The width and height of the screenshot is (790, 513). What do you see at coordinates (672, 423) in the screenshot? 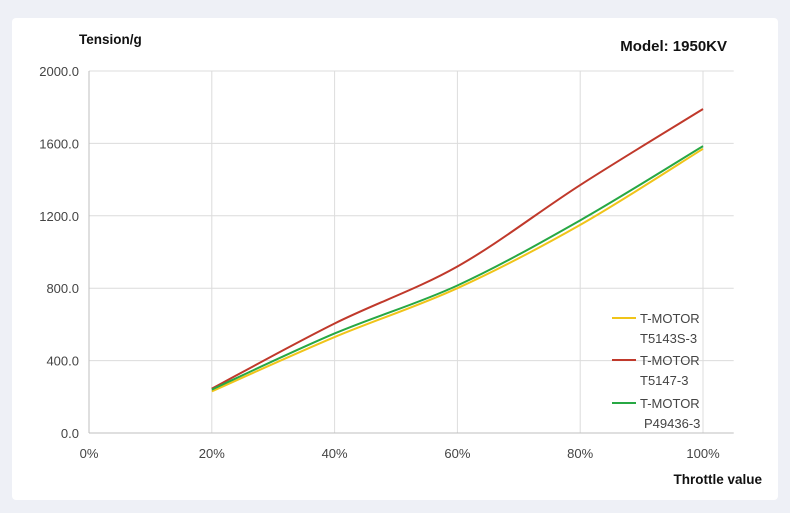
I see `legend-label: P49436-3` at bounding box center [672, 423].